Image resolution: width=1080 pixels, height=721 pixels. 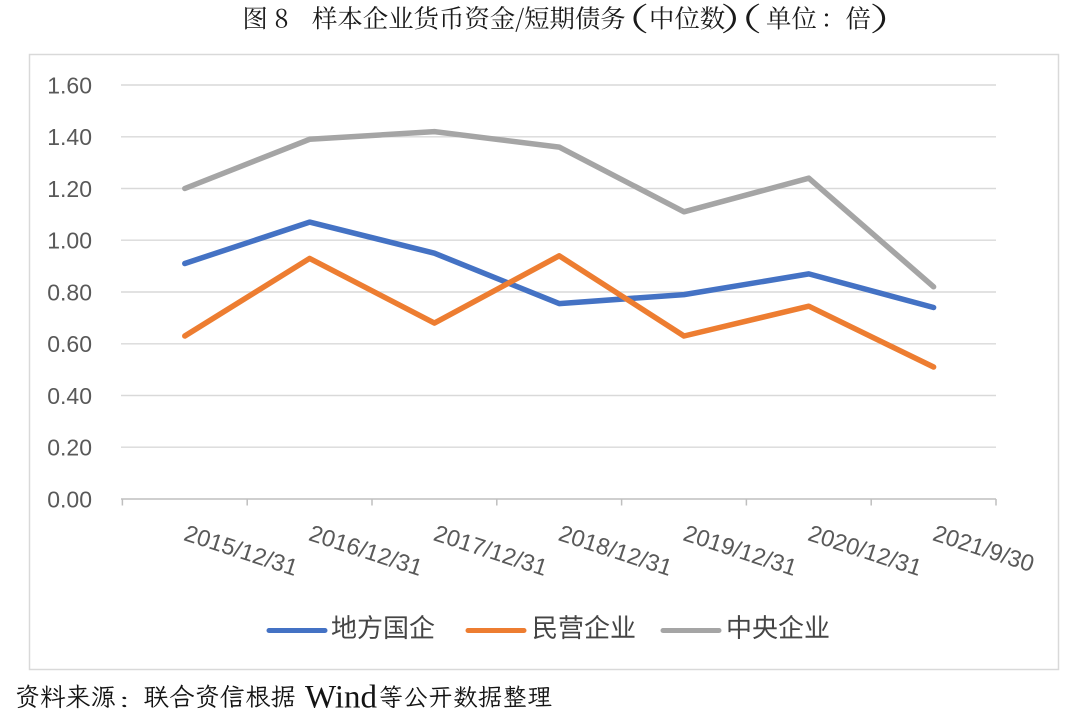 I want to click on svg-text: 0.80, so click(x=69, y=292).